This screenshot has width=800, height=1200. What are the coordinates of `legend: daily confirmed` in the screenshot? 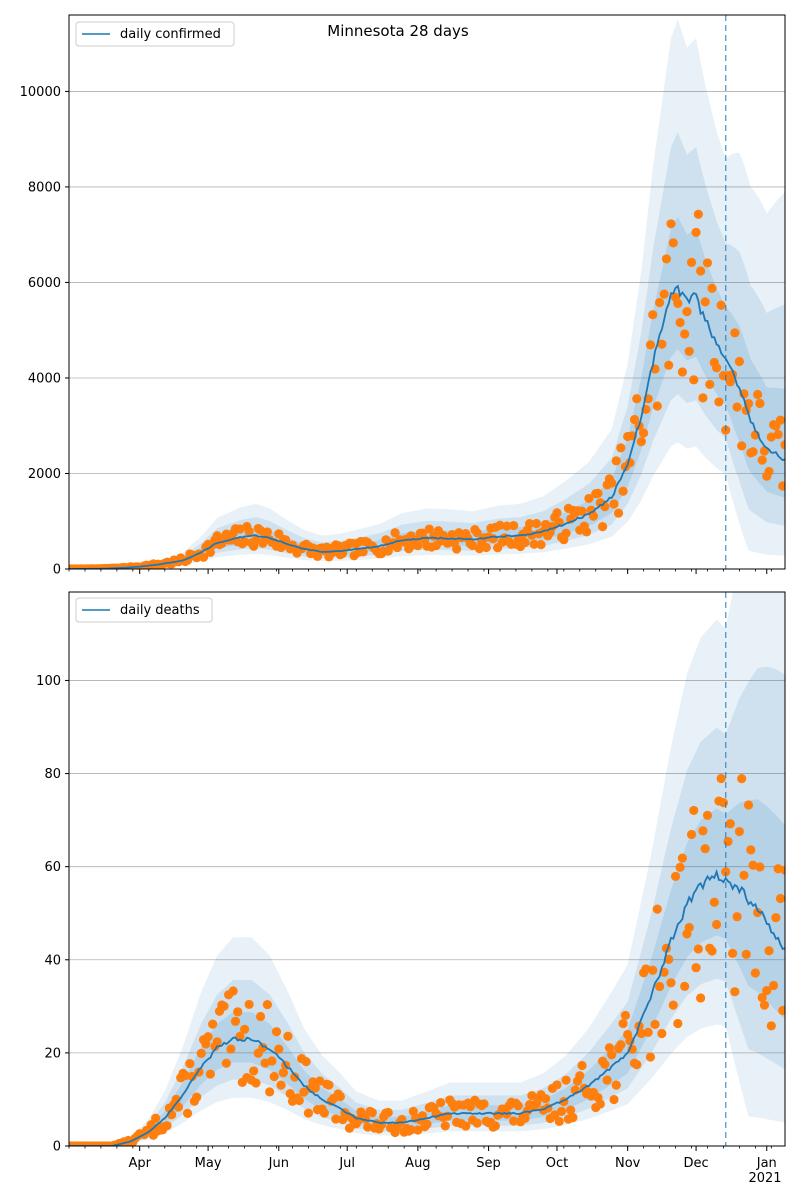 It's located at (155, 34).